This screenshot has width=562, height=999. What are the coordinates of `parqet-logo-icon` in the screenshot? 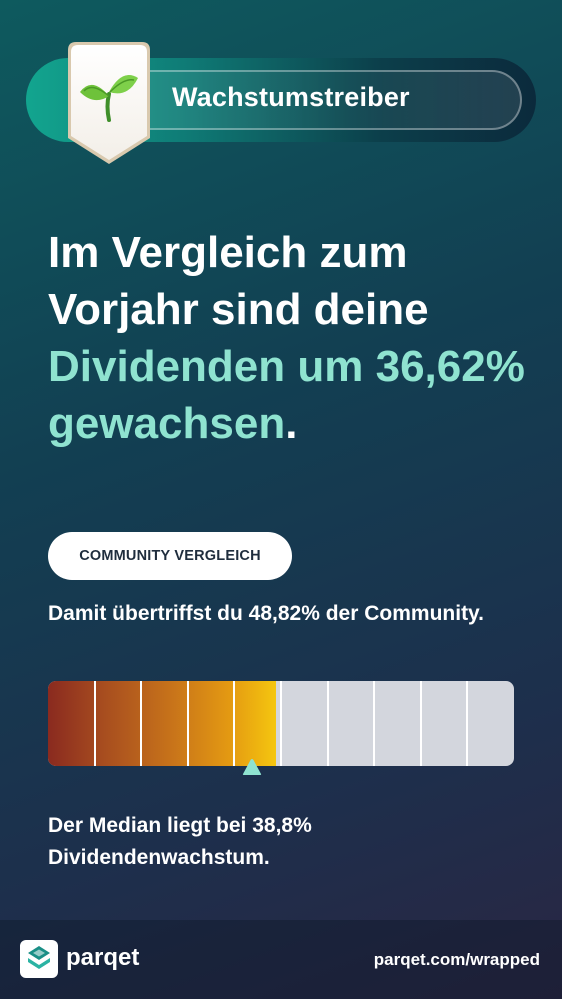 It's located at (39, 959).